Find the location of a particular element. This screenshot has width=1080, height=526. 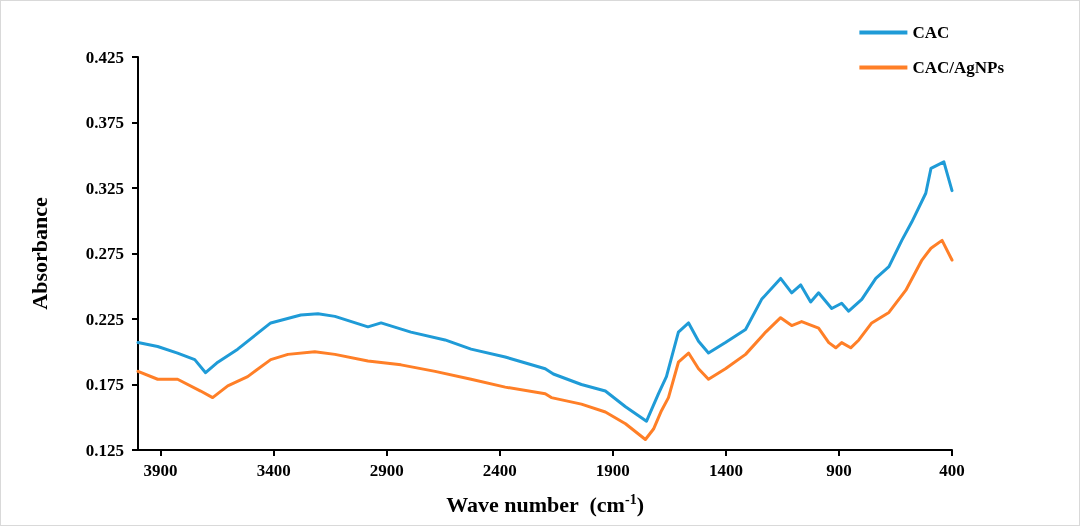

y-tick-label: 0.375 is located at coordinates (104, 122).